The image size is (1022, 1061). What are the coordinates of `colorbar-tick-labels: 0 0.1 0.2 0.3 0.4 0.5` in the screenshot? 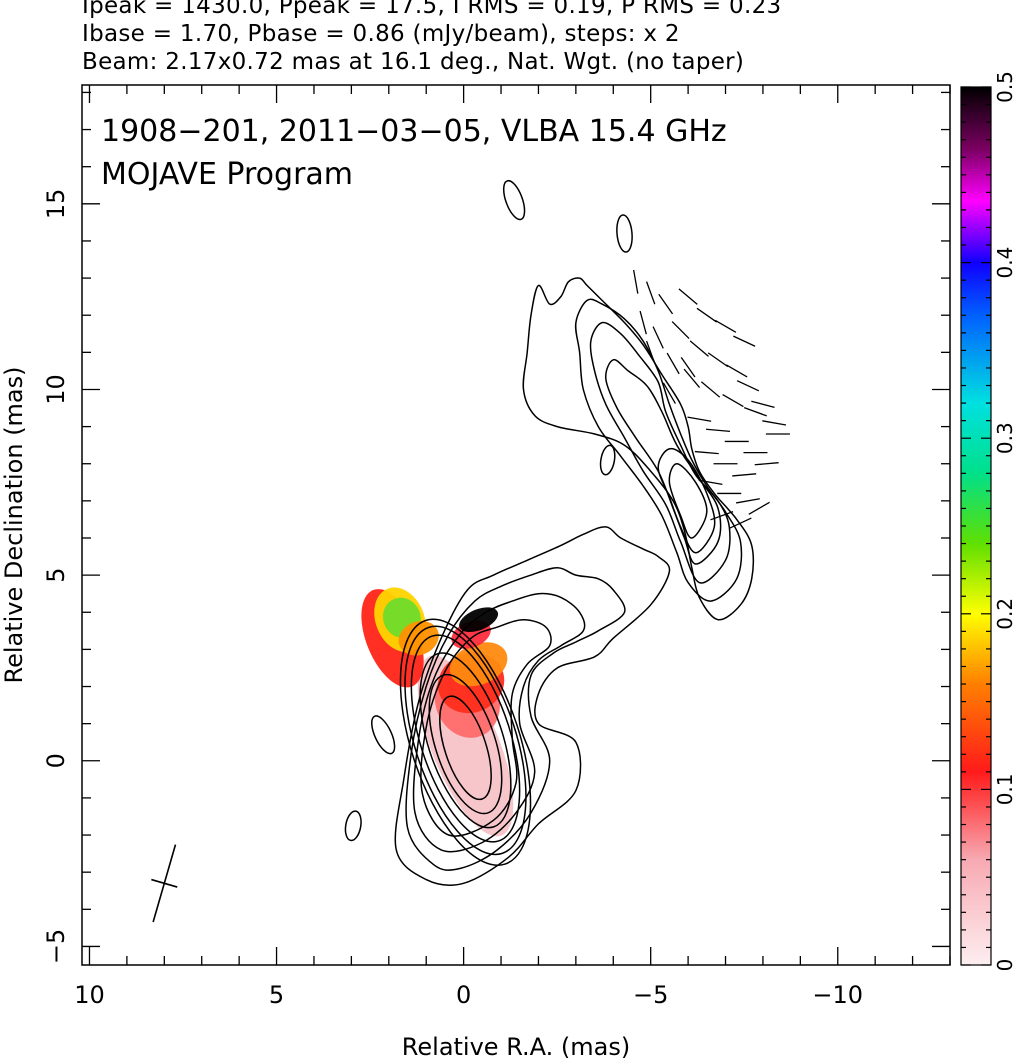 It's located at (1005, 521).